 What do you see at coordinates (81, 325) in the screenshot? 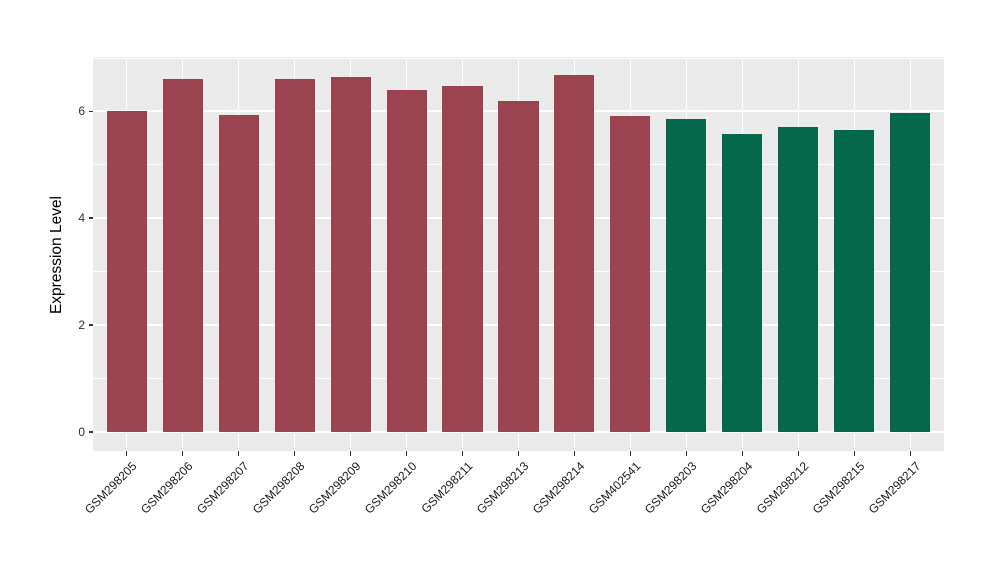
I see `y-tick-label: 2` at bounding box center [81, 325].